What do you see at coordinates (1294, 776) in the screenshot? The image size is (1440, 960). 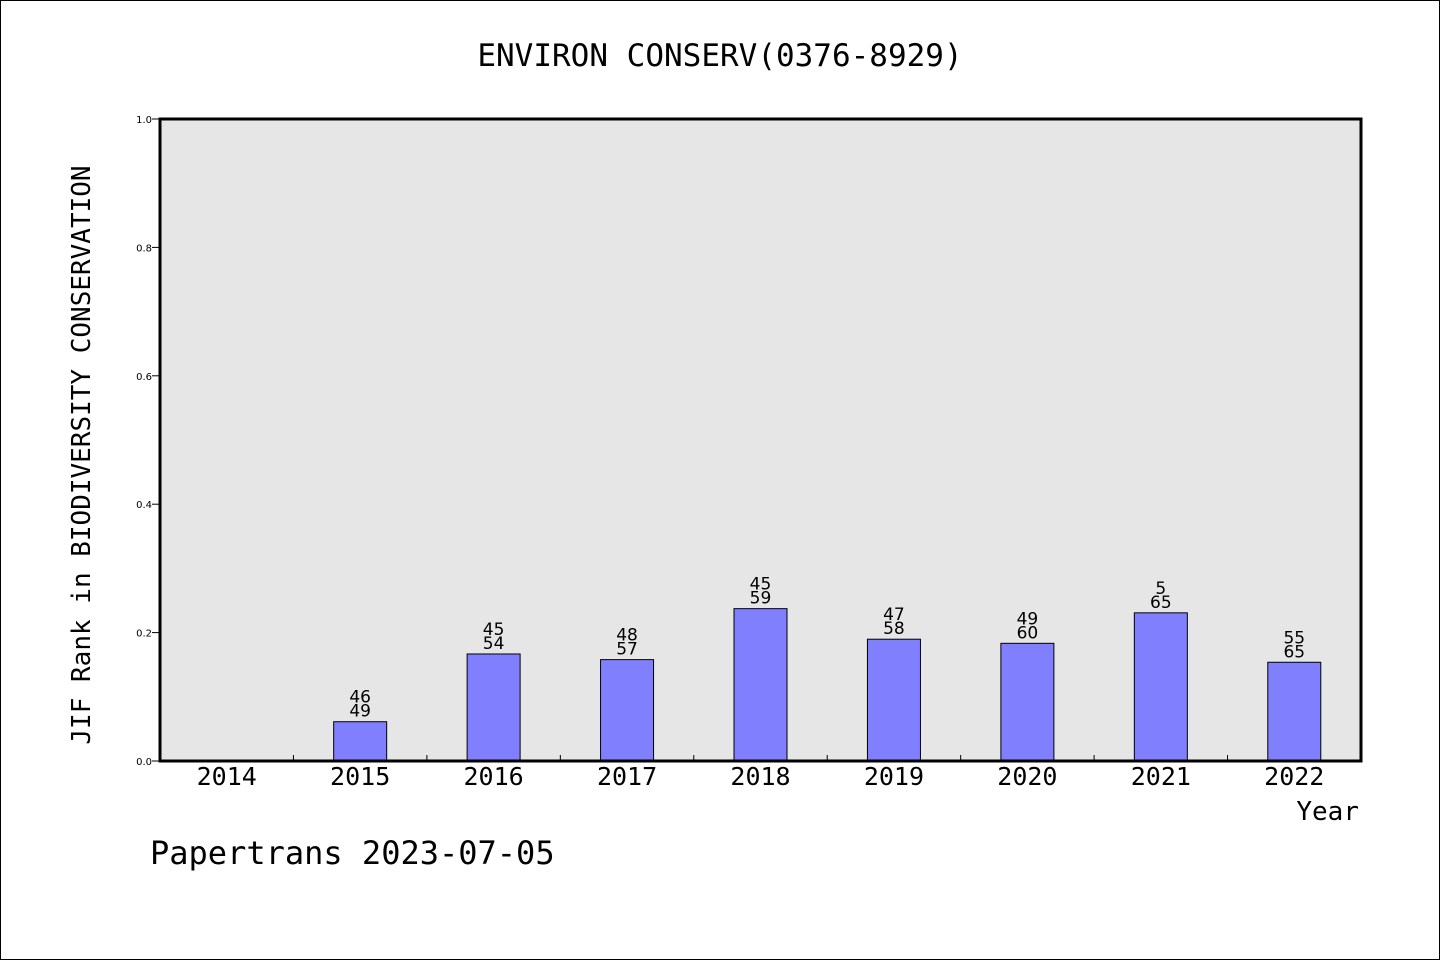 I see `x-tick-label: 2022` at bounding box center [1294, 776].